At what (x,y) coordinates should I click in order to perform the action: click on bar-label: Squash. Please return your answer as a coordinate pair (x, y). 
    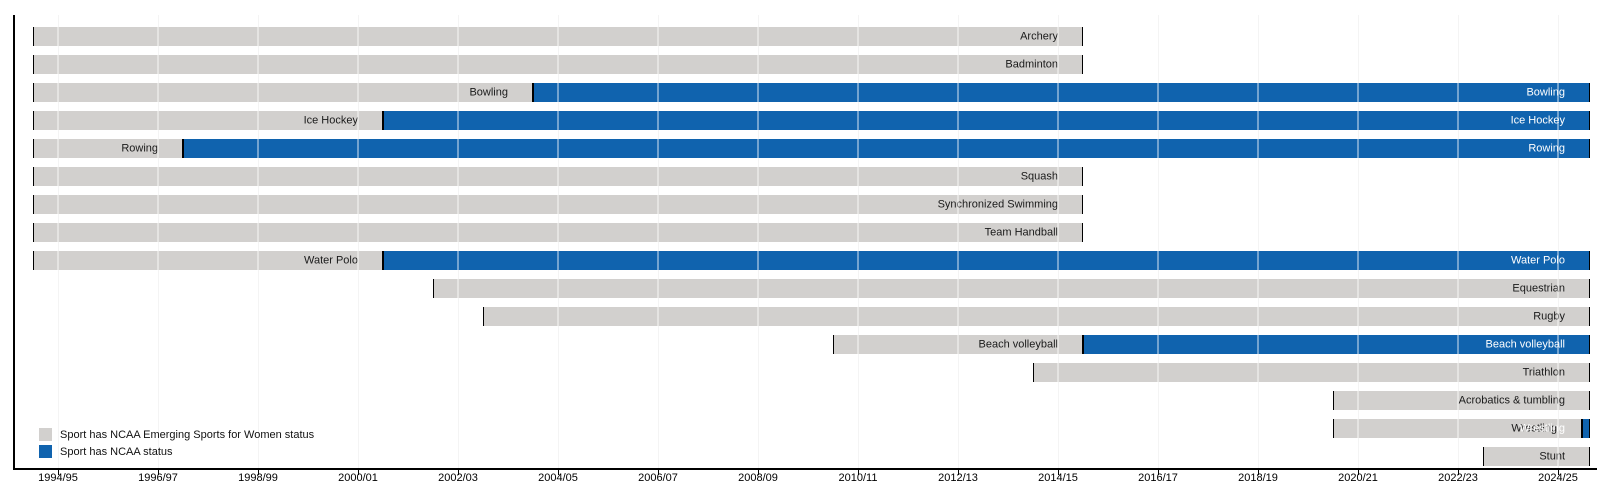
    Looking at the image, I should click on (1039, 176).